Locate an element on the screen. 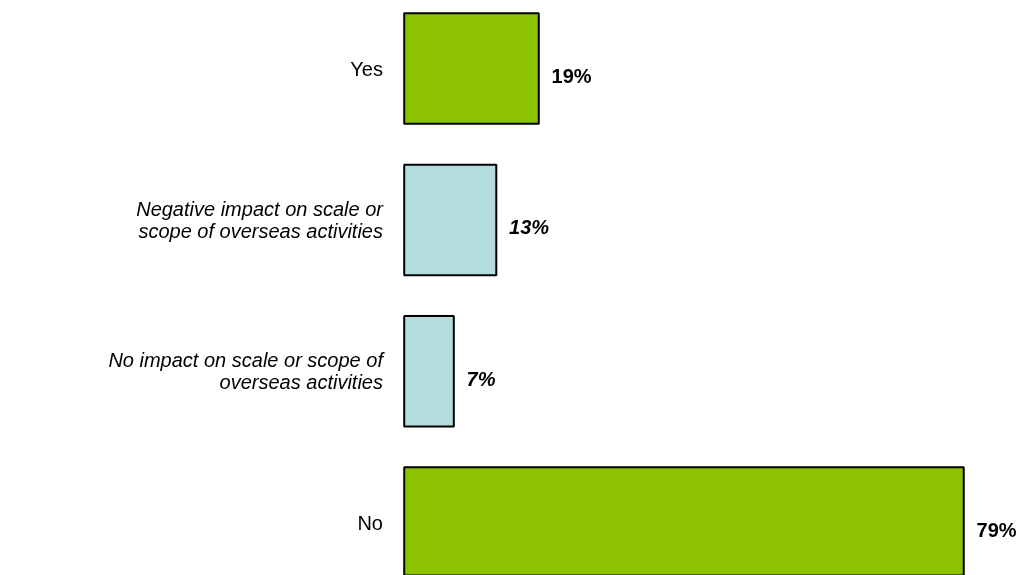 This screenshot has height=575, width=1027. data-label: 7% is located at coordinates (481, 378).